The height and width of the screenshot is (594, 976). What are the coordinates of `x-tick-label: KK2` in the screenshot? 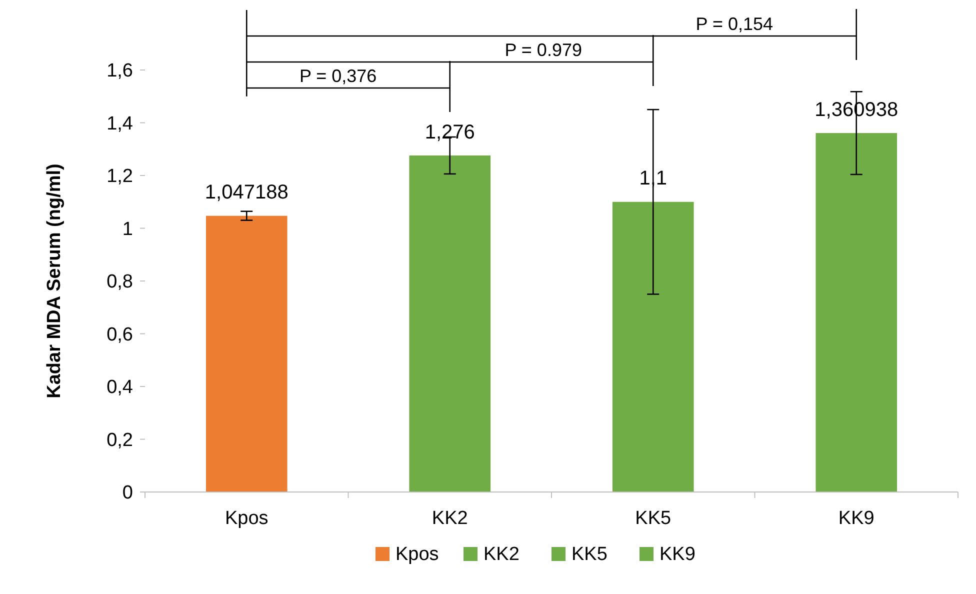 It's located at (450, 518).